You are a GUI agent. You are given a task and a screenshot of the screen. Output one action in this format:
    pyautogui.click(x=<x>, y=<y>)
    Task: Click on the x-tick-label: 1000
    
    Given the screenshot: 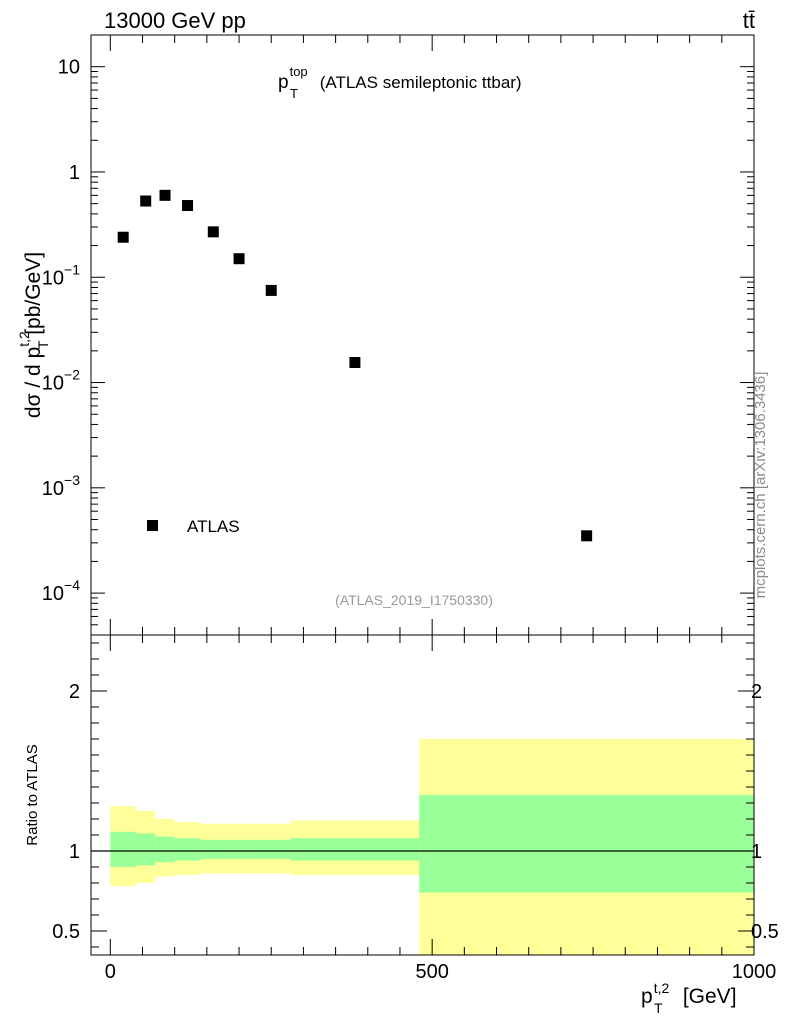 What is the action you would take?
    pyautogui.click(x=754, y=972)
    